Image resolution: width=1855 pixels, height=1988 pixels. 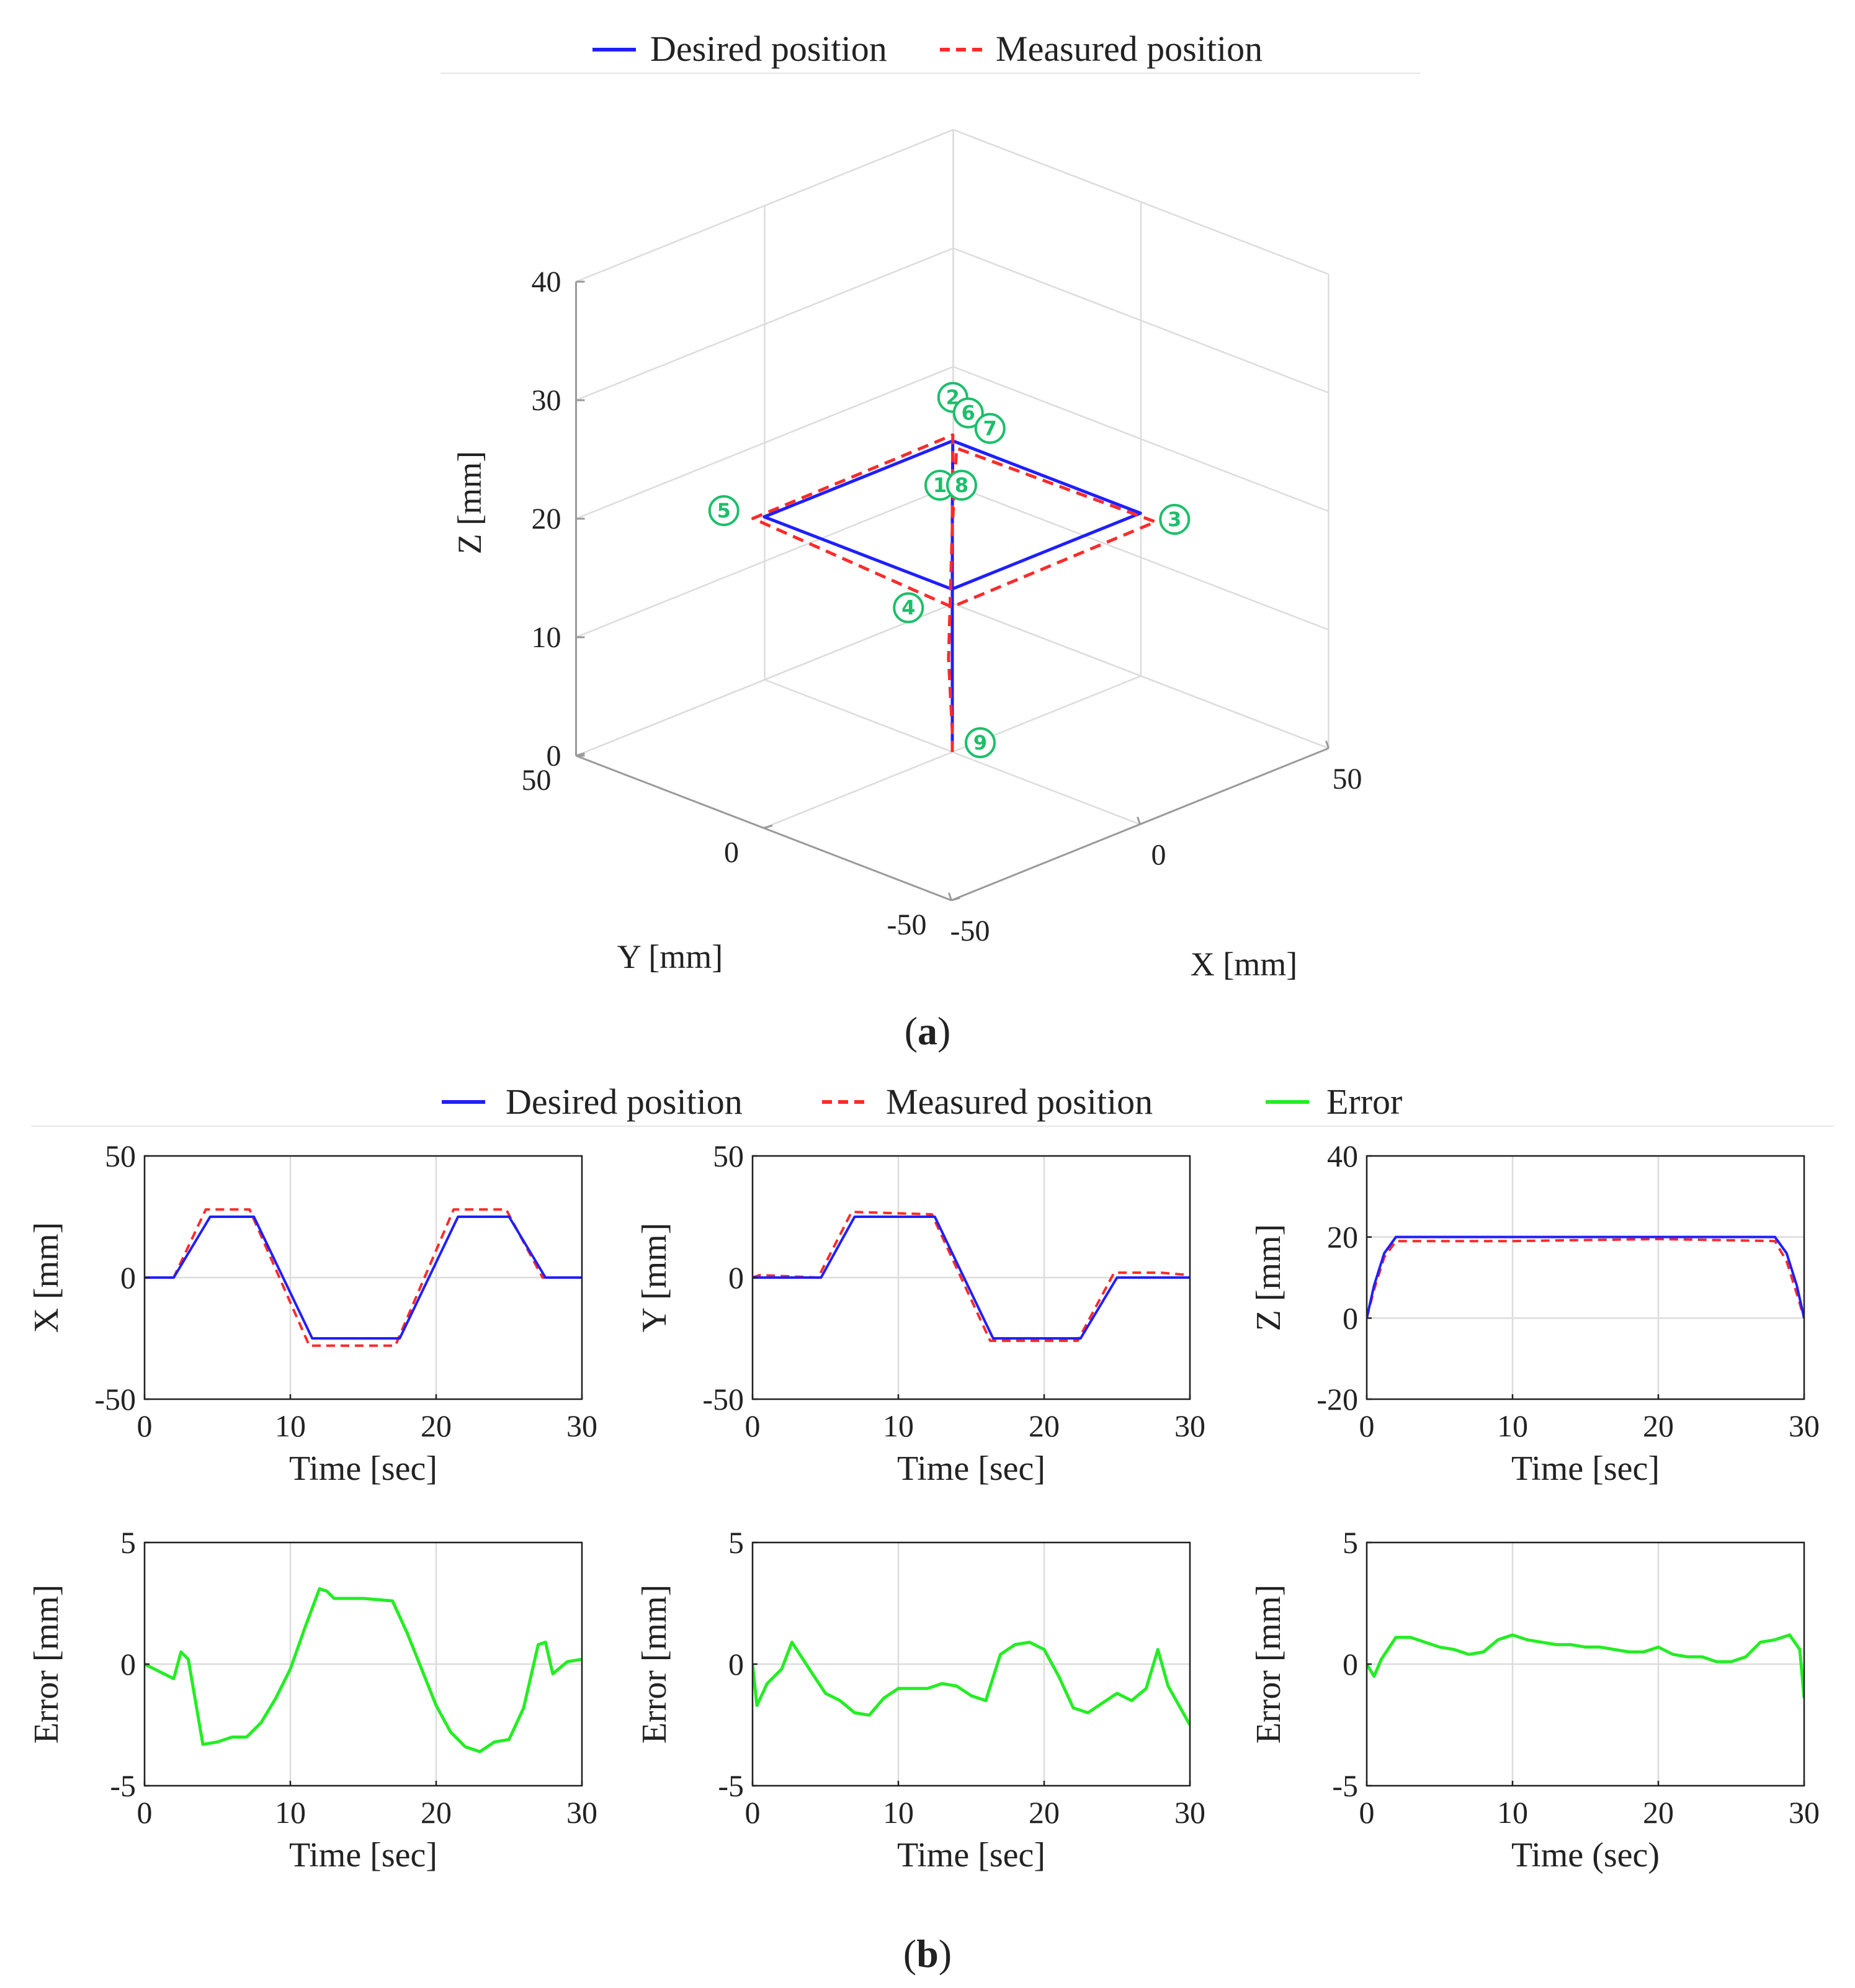 I want to click on panel-a-paren-open: (, so click(x=911, y=1031).